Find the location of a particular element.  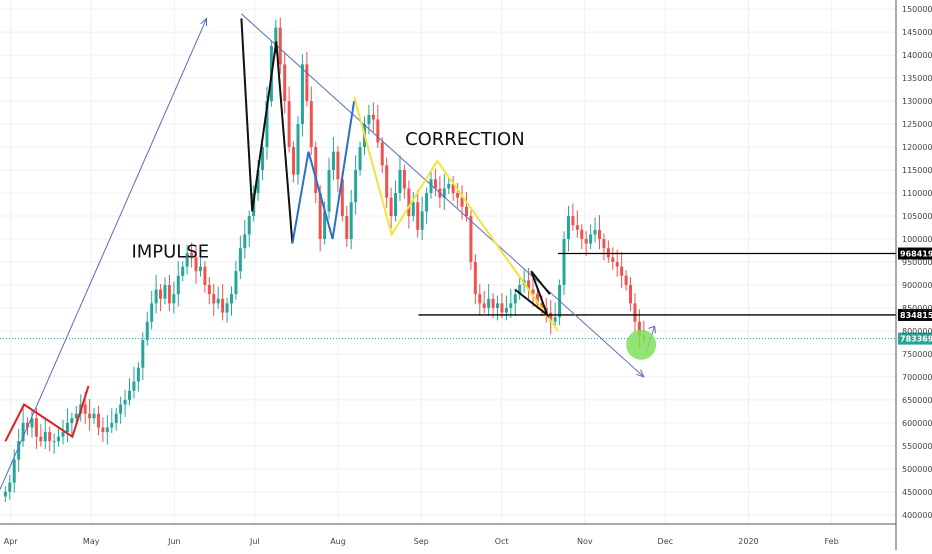

y-tick-label: 1100000 is located at coordinates (917, 193).